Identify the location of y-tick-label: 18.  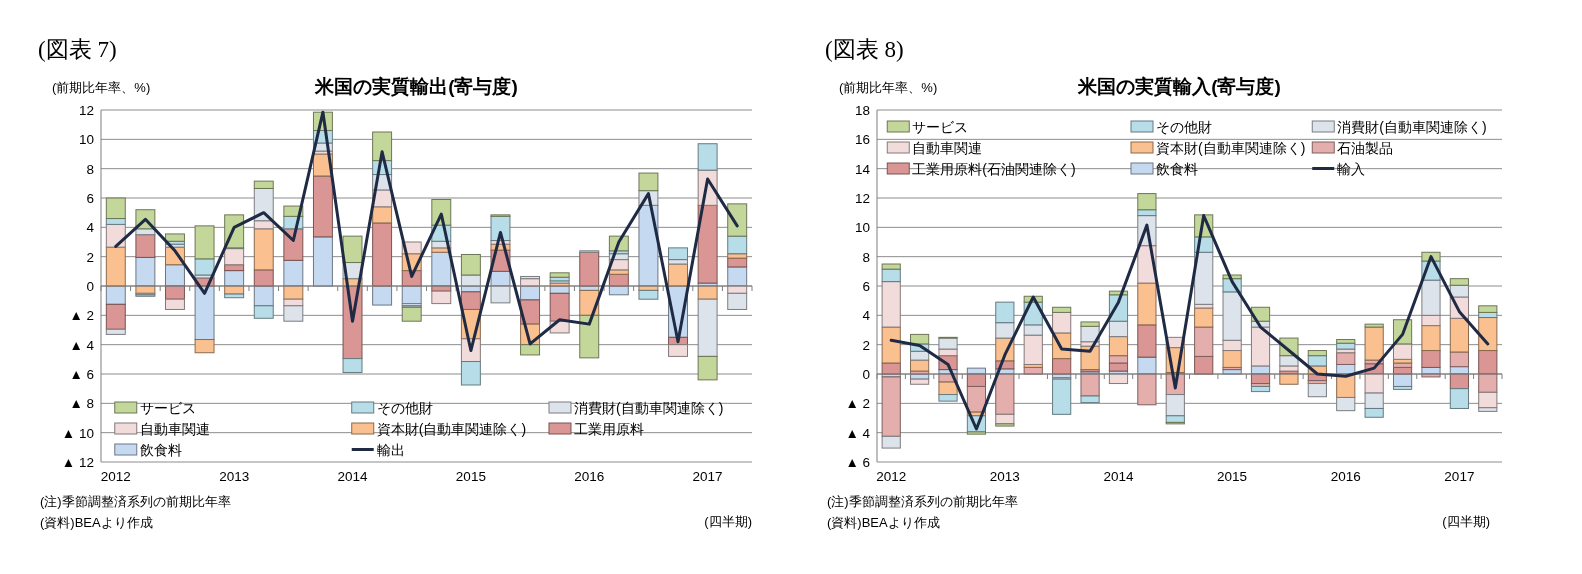
(862, 110).